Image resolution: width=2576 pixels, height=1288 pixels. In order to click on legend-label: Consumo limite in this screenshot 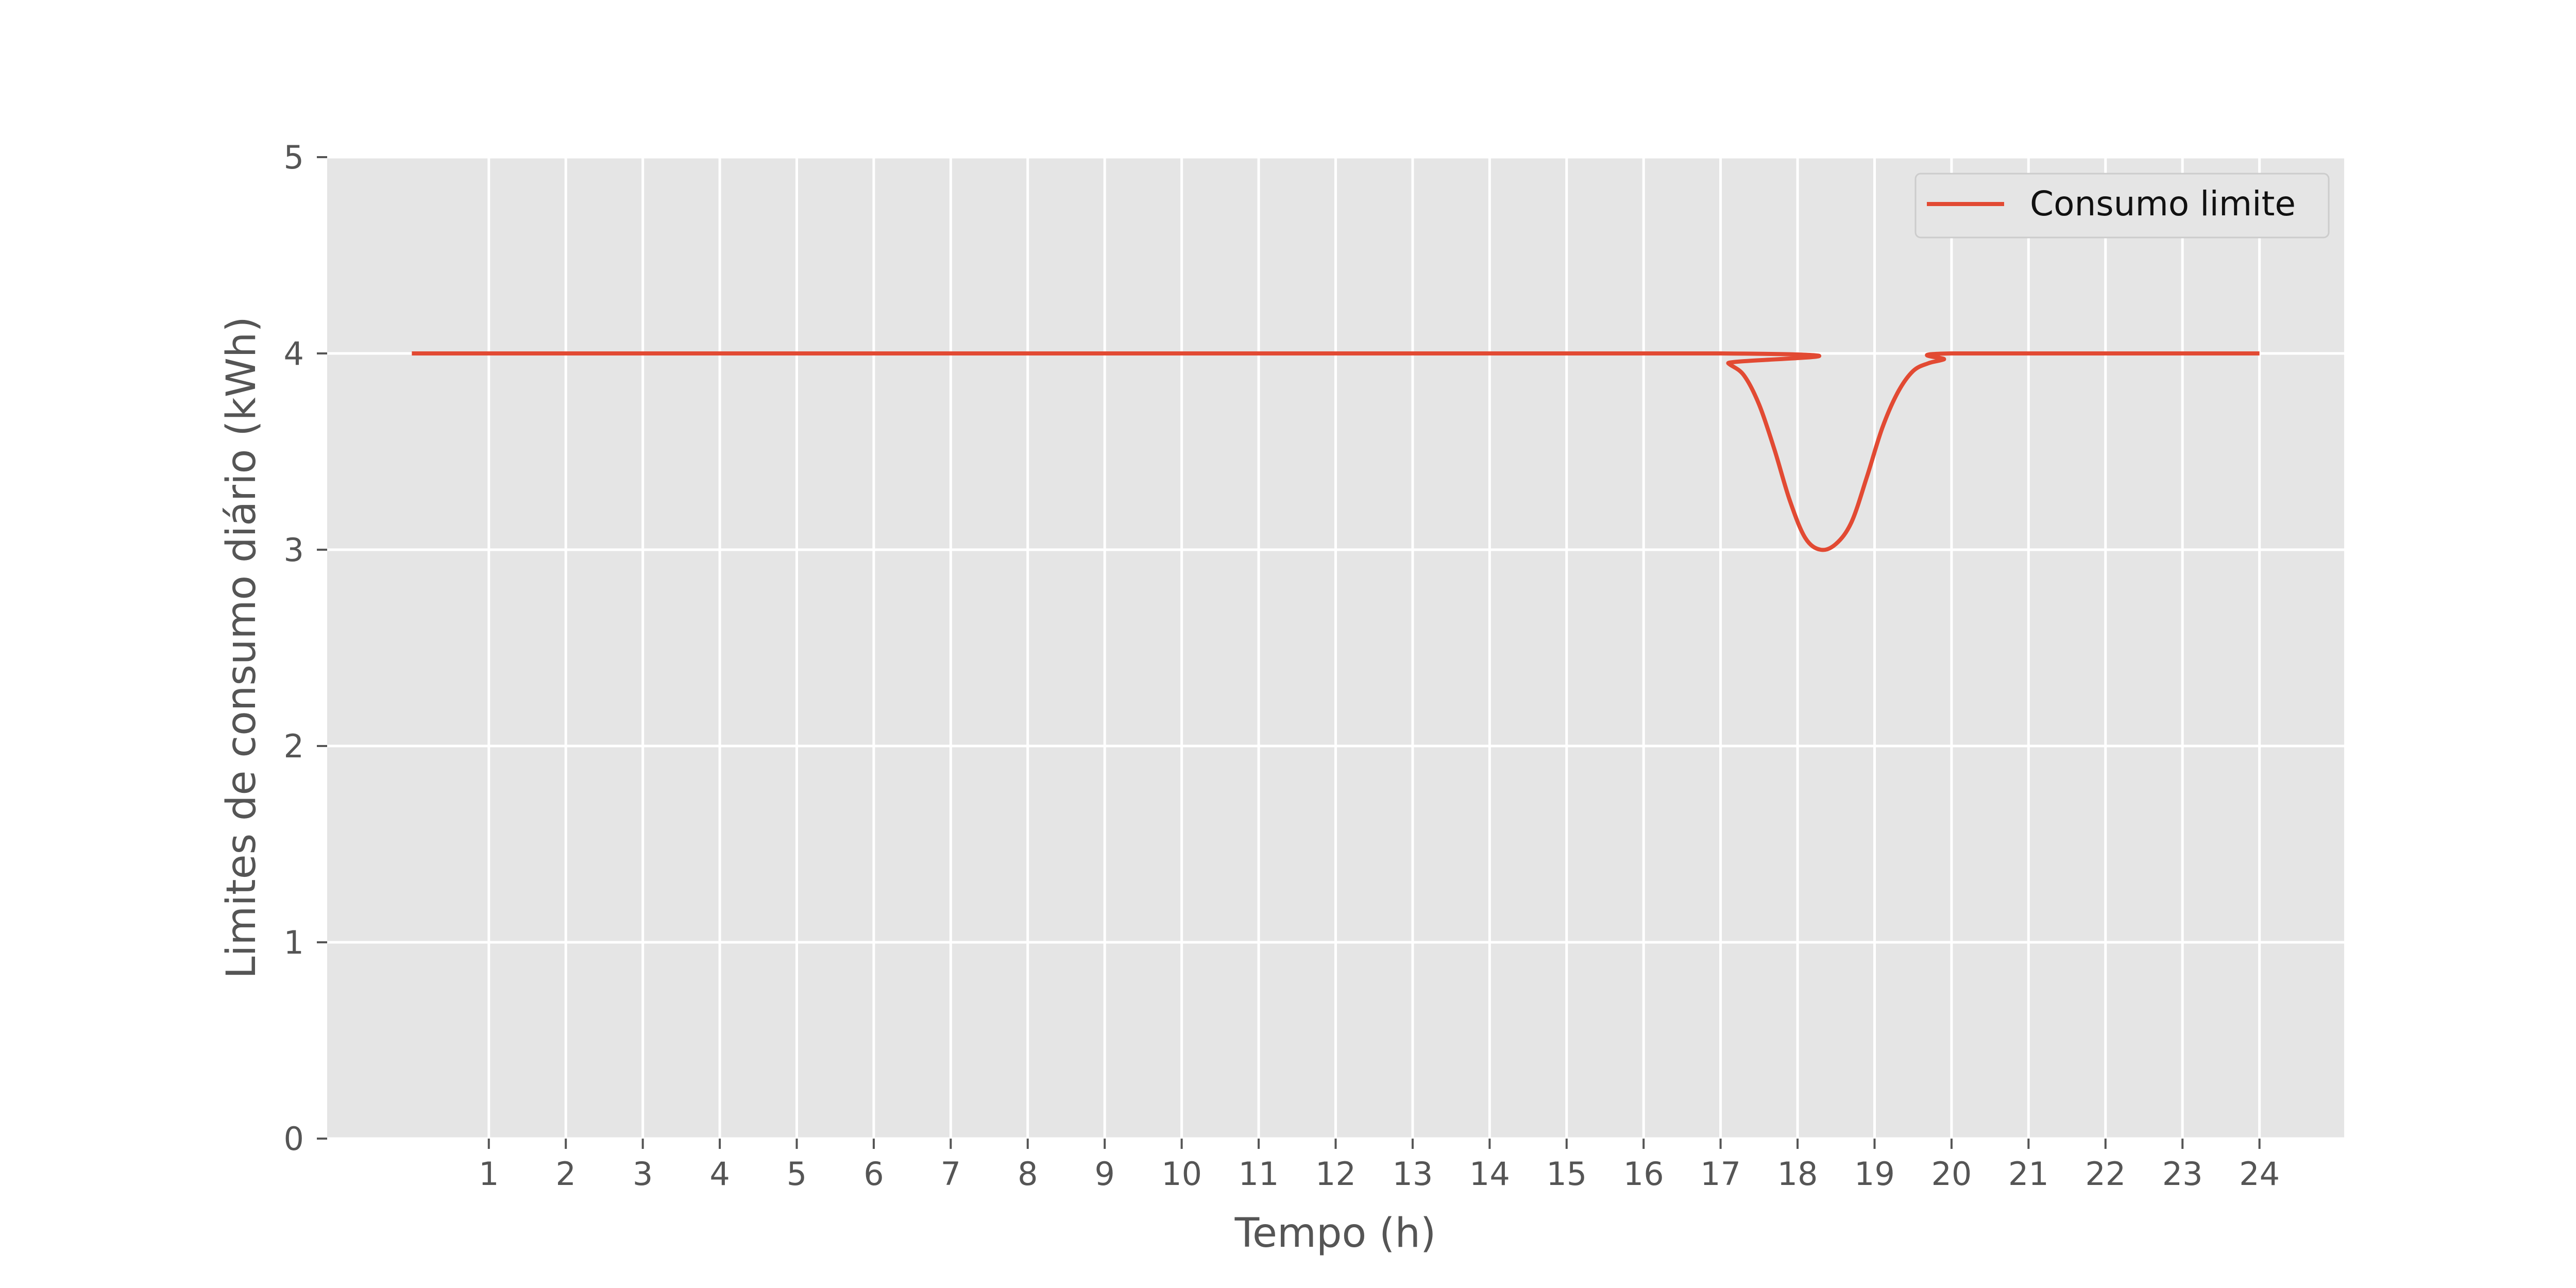, I will do `click(2163, 204)`.